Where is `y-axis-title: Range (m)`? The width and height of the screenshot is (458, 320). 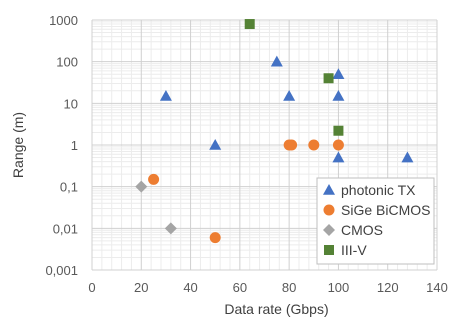 y-axis-title: Range (m) is located at coordinates (18, 145).